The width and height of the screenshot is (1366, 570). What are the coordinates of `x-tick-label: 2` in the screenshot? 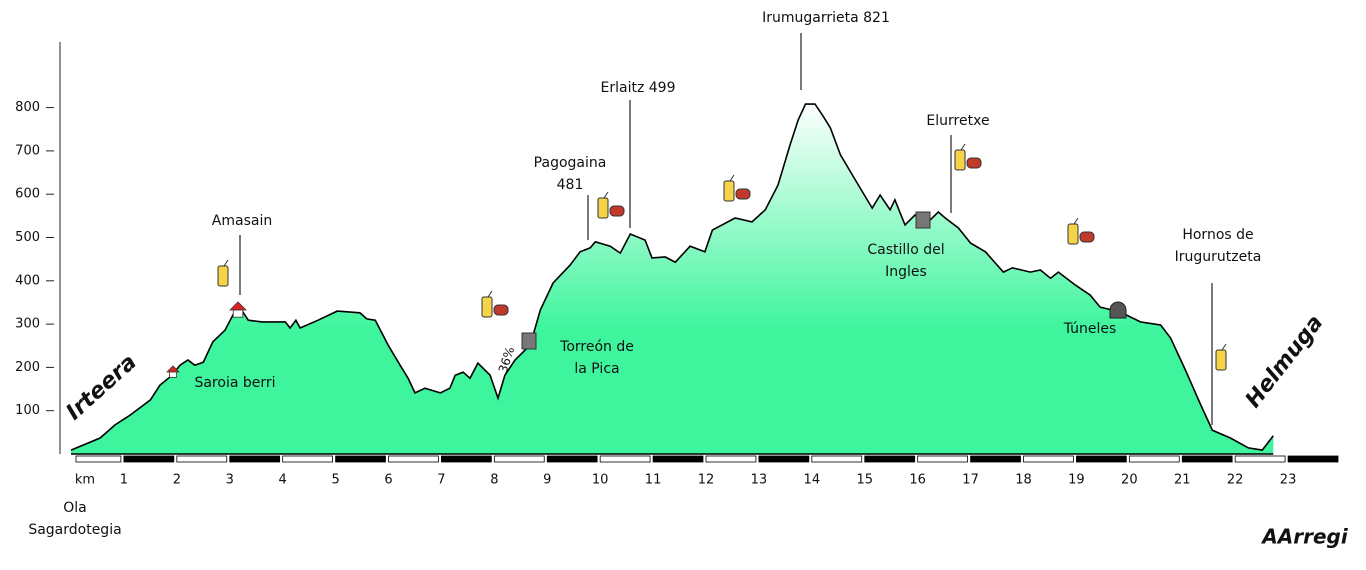 It's located at (177, 480).